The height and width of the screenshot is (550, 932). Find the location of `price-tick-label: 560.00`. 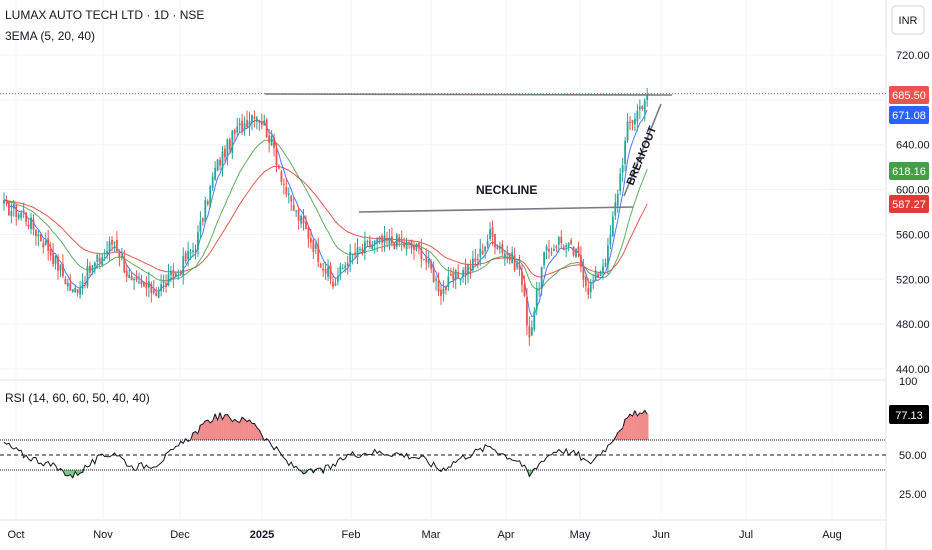

price-tick-label: 560.00 is located at coordinates (913, 235).